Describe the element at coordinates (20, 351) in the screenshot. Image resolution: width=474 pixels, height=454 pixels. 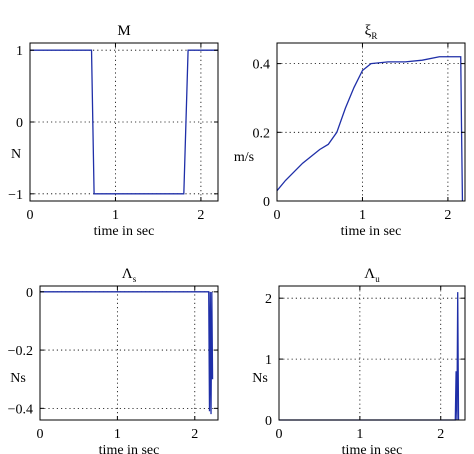
I see `y-tick-label: −0.2` at that location.